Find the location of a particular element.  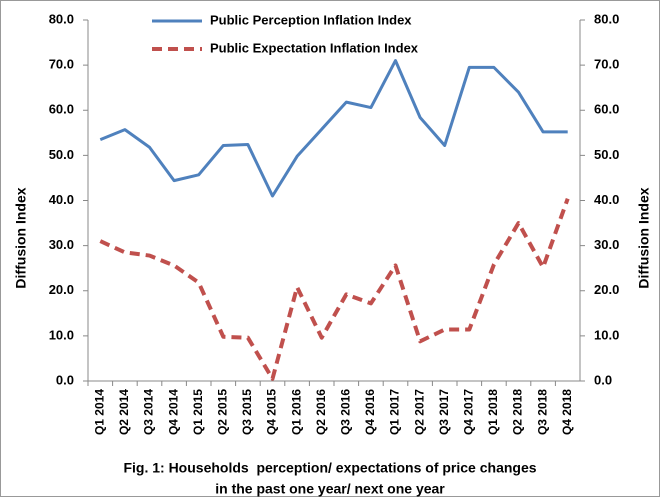

y2-tick-label: 20.0 is located at coordinates (606, 289).